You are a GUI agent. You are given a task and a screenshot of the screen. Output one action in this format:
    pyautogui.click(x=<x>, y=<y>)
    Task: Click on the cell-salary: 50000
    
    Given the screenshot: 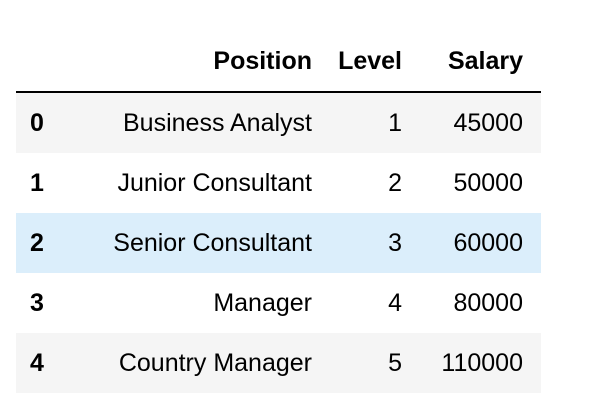 What is the action you would take?
    pyautogui.click(x=488, y=183)
    